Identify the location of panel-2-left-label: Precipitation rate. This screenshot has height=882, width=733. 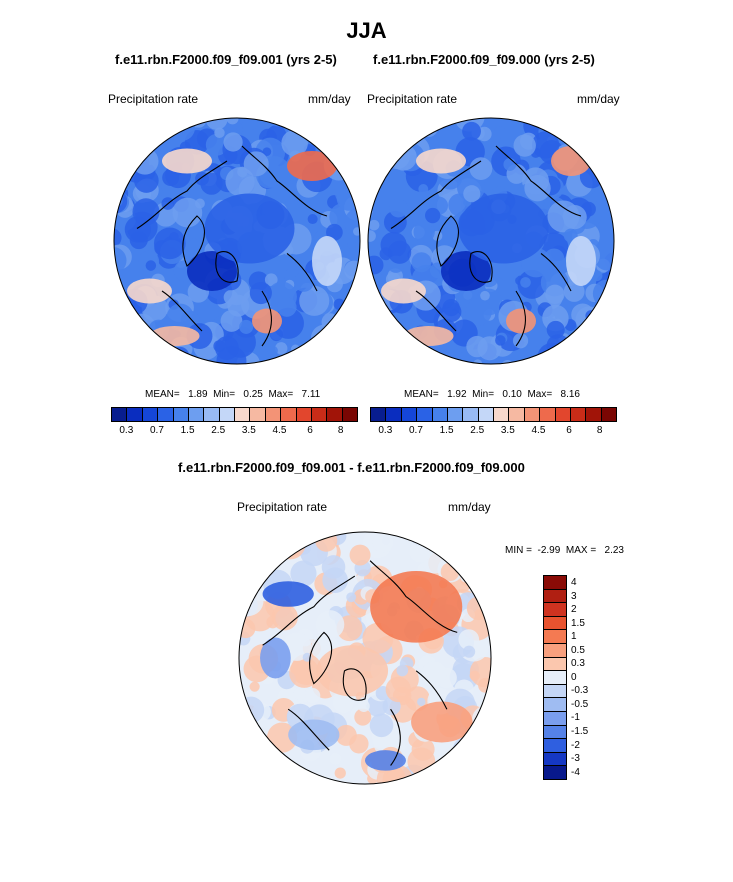
(412, 99).